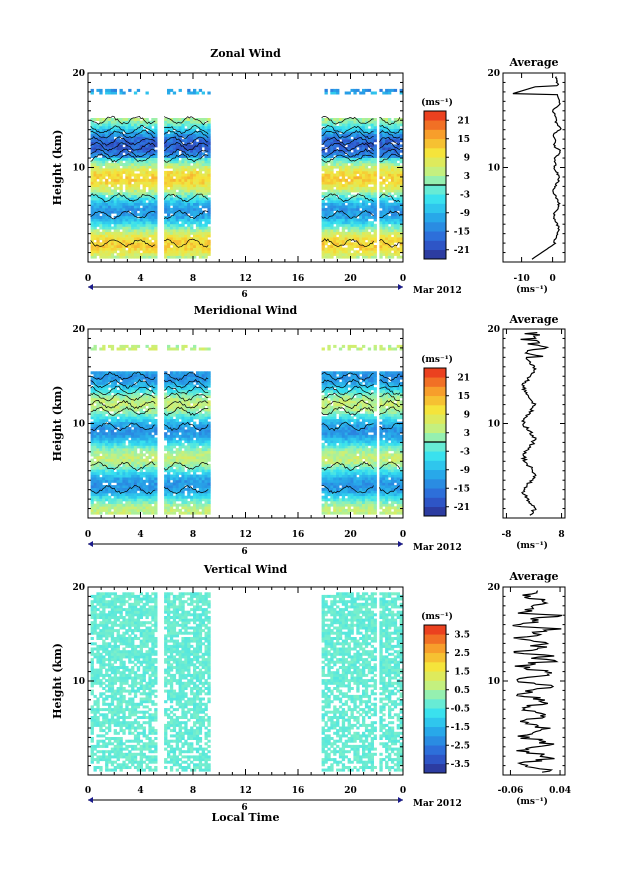 The height and width of the screenshot is (873, 618). I want to click on colorbar-tick-label: 3, so click(467, 177).